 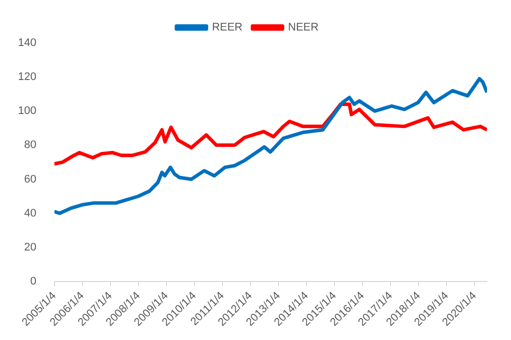 What do you see at coordinates (27, 111) in the screenshot?
I see `y-tick-label: 100` at bounding box center [27, 111].